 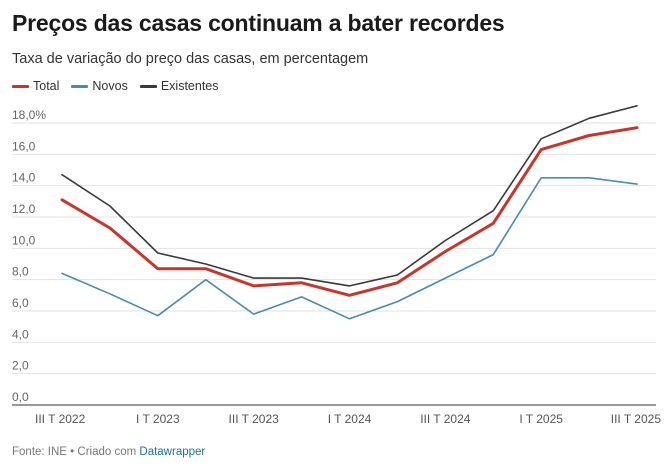 I want to click on x-tick-label: III T 2022, so click(x=60, y=419).